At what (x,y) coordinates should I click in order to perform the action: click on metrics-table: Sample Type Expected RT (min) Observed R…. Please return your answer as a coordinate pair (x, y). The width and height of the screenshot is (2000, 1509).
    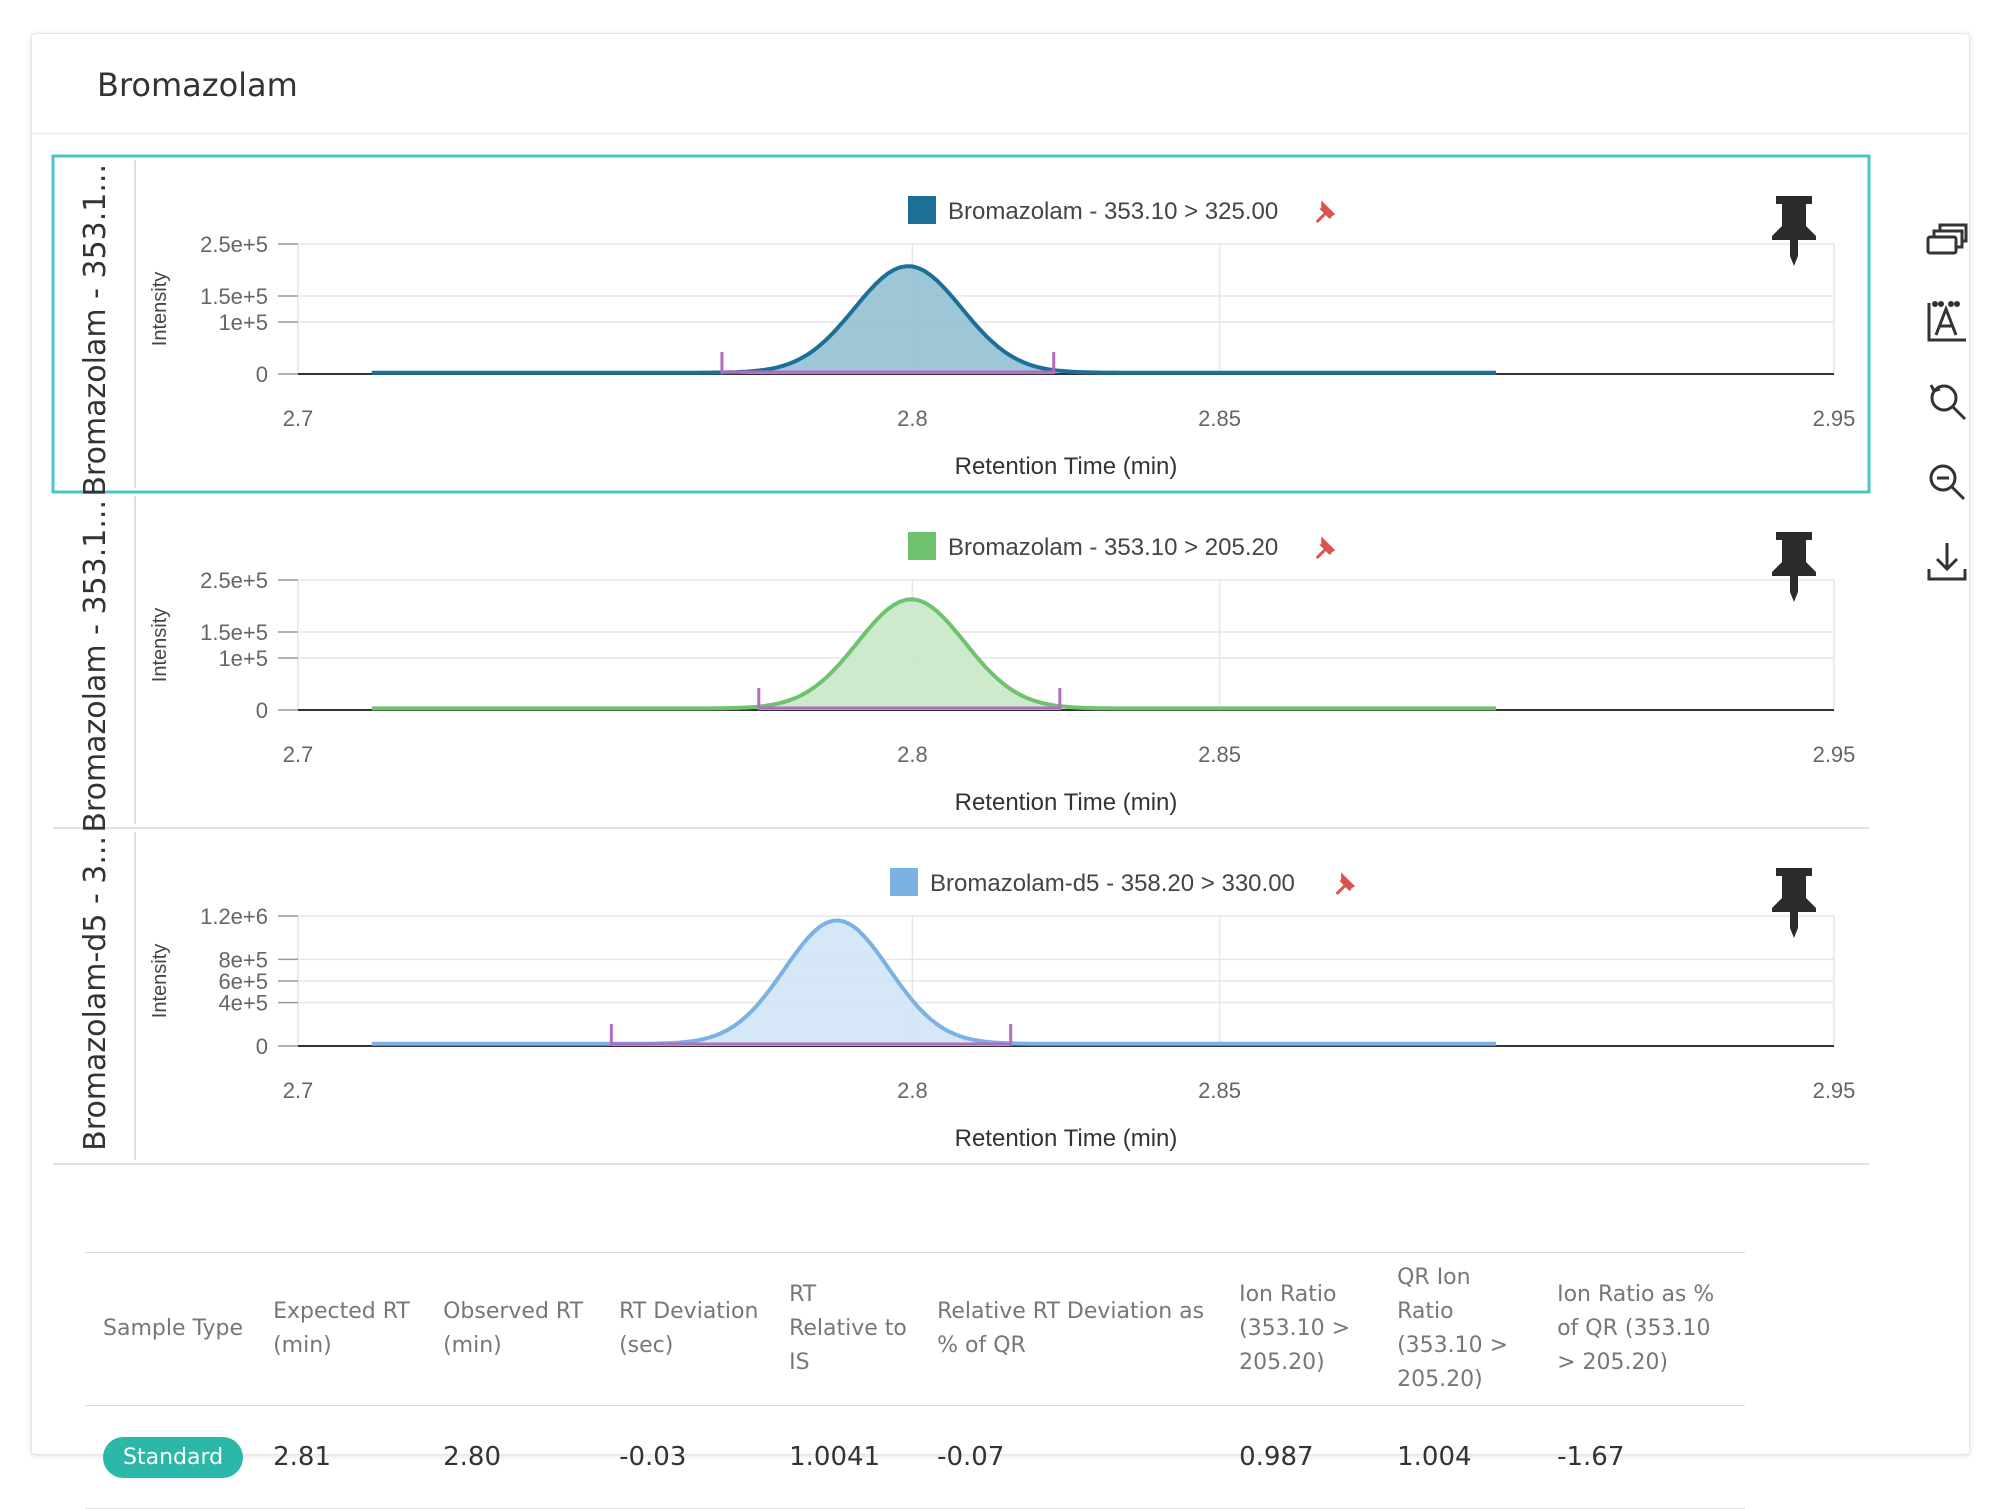
    Looking at the image, I should click on (915, 1380).